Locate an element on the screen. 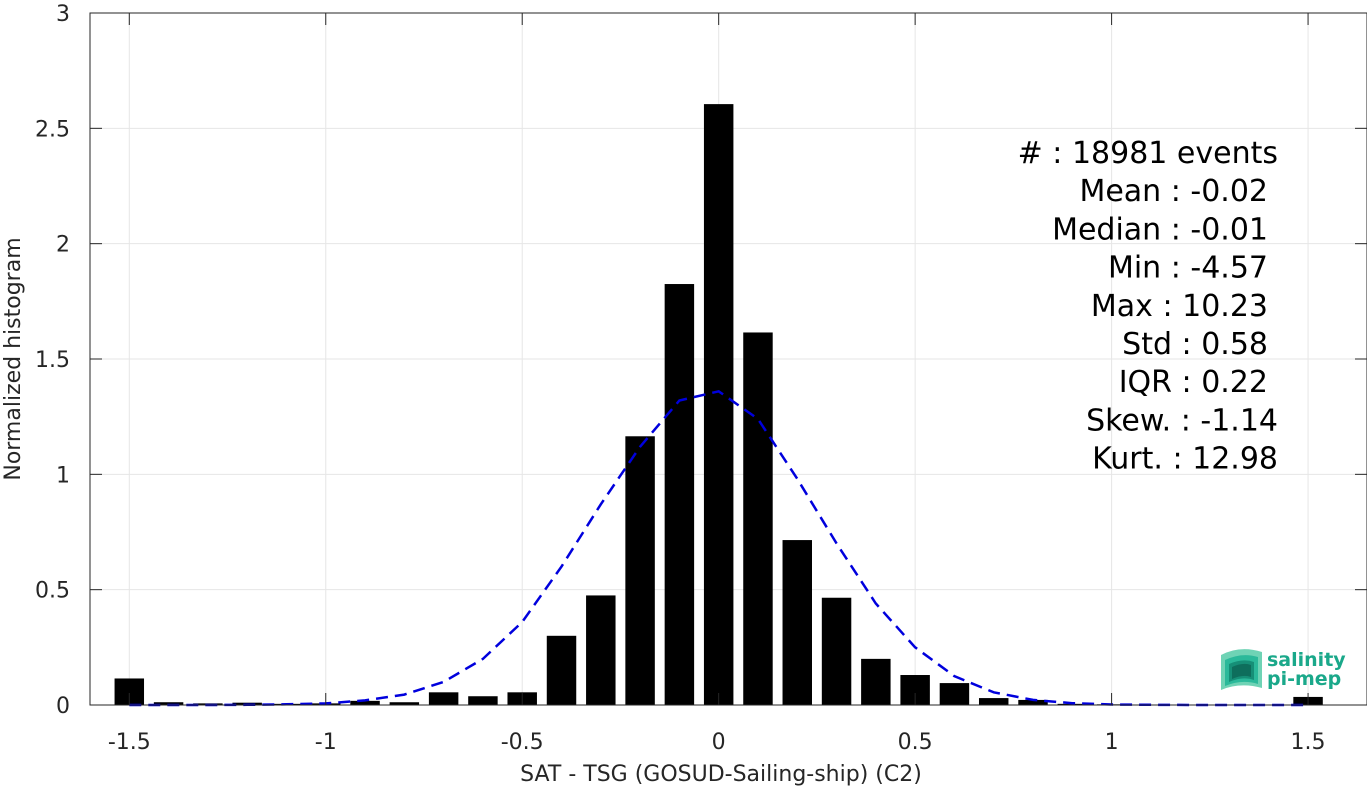  x-tick-labels: -1.5 -1 -0.5 0 0.5 1 1.5 is located at coordinates (717, 742).